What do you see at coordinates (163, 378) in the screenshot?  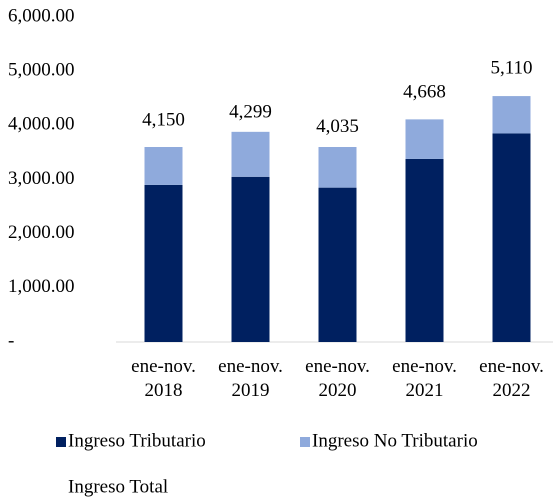 I see `x-tick-label: ene-nov. 2018` at bounding box center [163, 378].